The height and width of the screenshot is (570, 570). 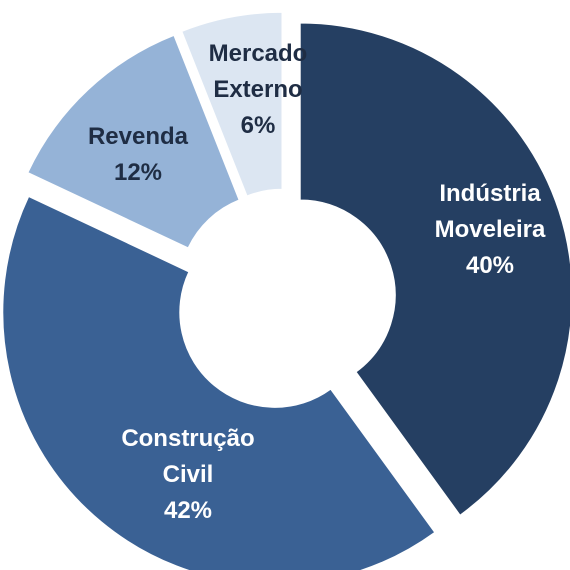 I want to click on category-label: Construção Civil, so click(x=188, y=456).